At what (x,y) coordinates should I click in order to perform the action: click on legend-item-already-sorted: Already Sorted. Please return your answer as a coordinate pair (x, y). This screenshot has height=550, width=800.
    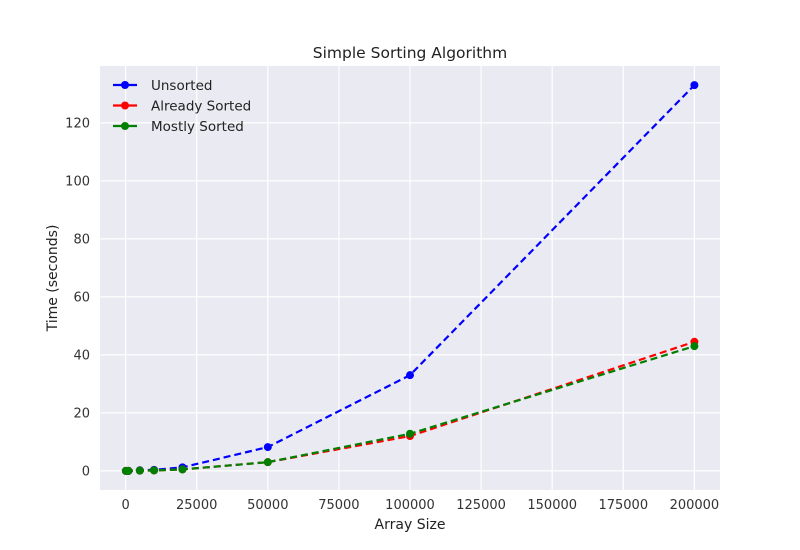
    Looking at the image, I should click on (182, 107).